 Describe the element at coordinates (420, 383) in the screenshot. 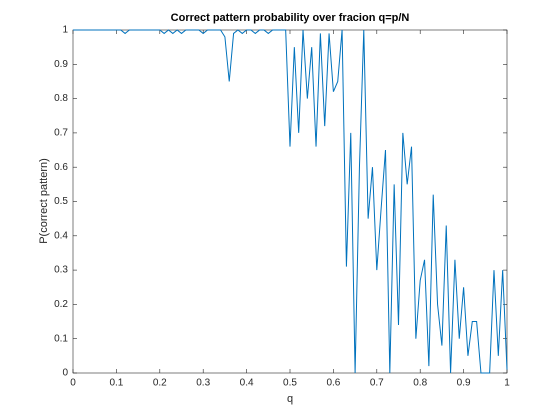

I see `x-tick-label: 0.8` at that location.